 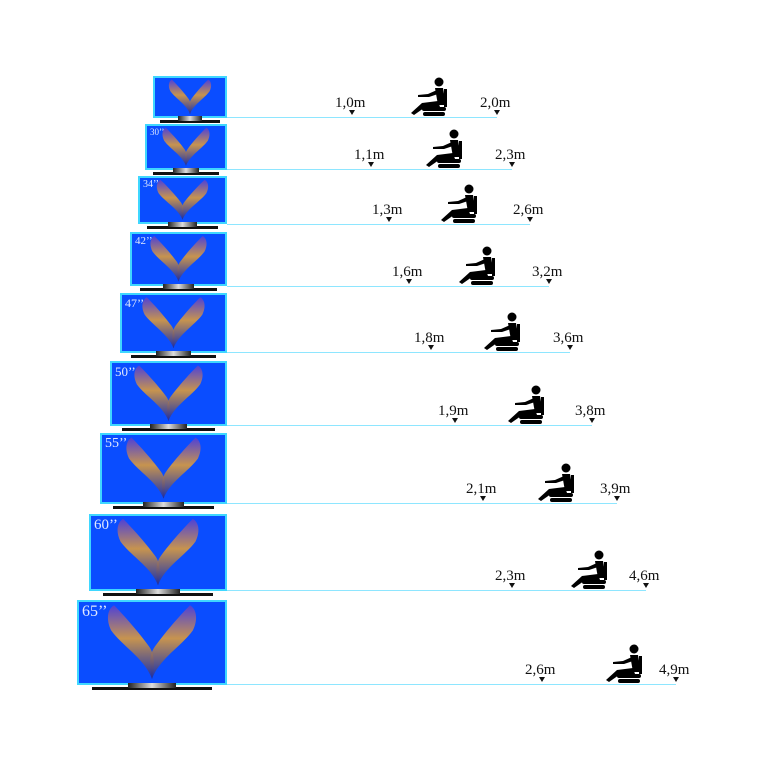 What do you see at coordinates (168, 393) in the screenshot?
I see `tv-screen: 50’’` at bounding box center [168, 393].